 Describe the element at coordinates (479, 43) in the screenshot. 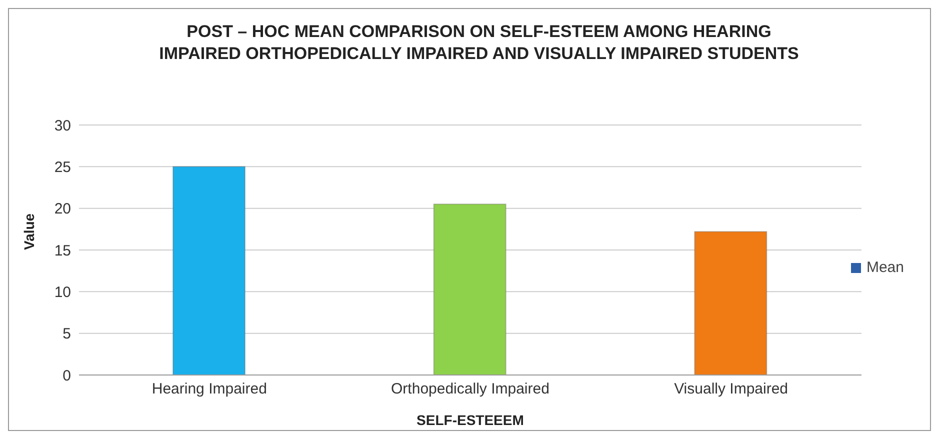

I see `chart-title: POST – HOC MEAN COMPARISON ON SELF-ESTEEM AMONG HEARING IMPAIRED ORTHOPEDICALLY IMPAIRED AND VISUALLY IMPAIRED STUDENTS` at that location.